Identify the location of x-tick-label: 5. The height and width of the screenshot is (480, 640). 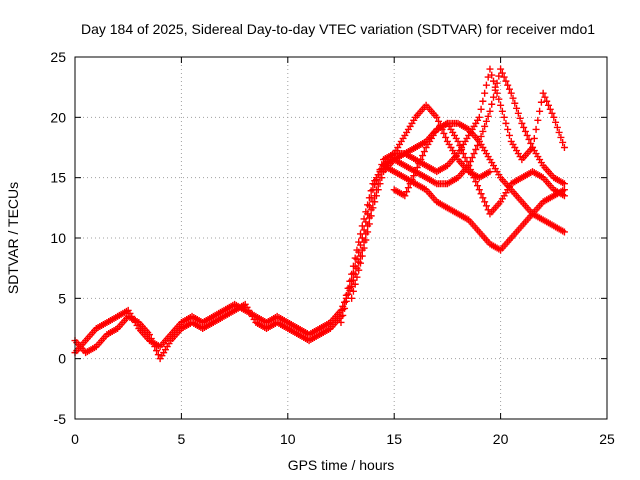
(182, 439).